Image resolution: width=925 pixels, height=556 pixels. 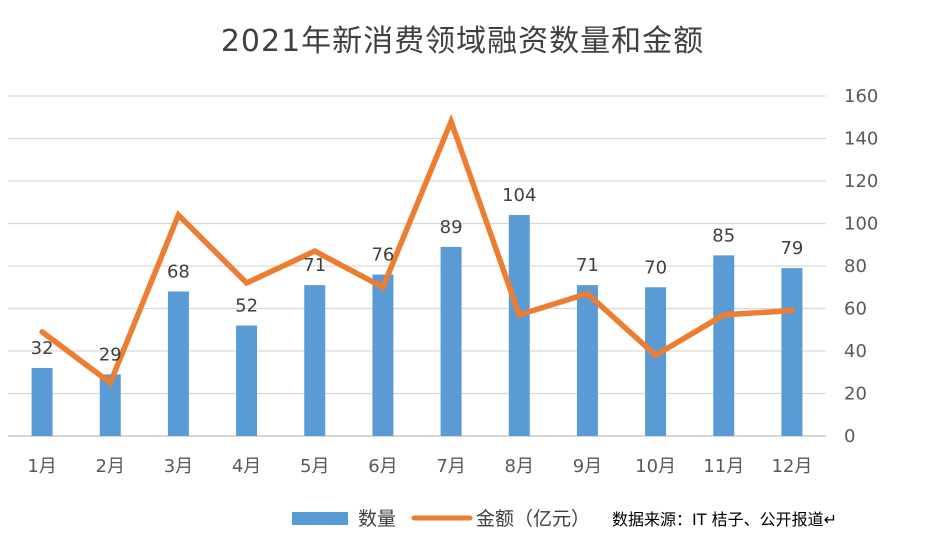 What do you see at coordinates (519, 195) in the screenshot?
I see `bar-data-label: 104` at bounding box center [519, 195].